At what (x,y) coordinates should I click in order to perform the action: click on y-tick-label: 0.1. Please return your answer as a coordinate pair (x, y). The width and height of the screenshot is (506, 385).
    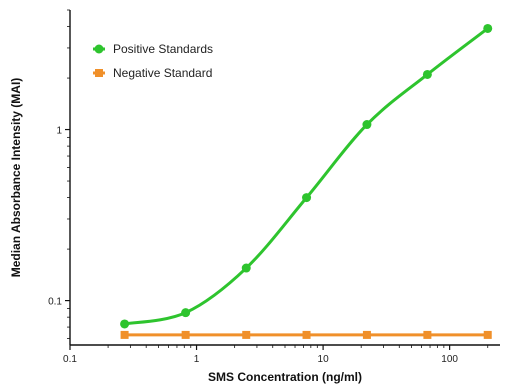
    Looking at the image, I should click on (55, 302).